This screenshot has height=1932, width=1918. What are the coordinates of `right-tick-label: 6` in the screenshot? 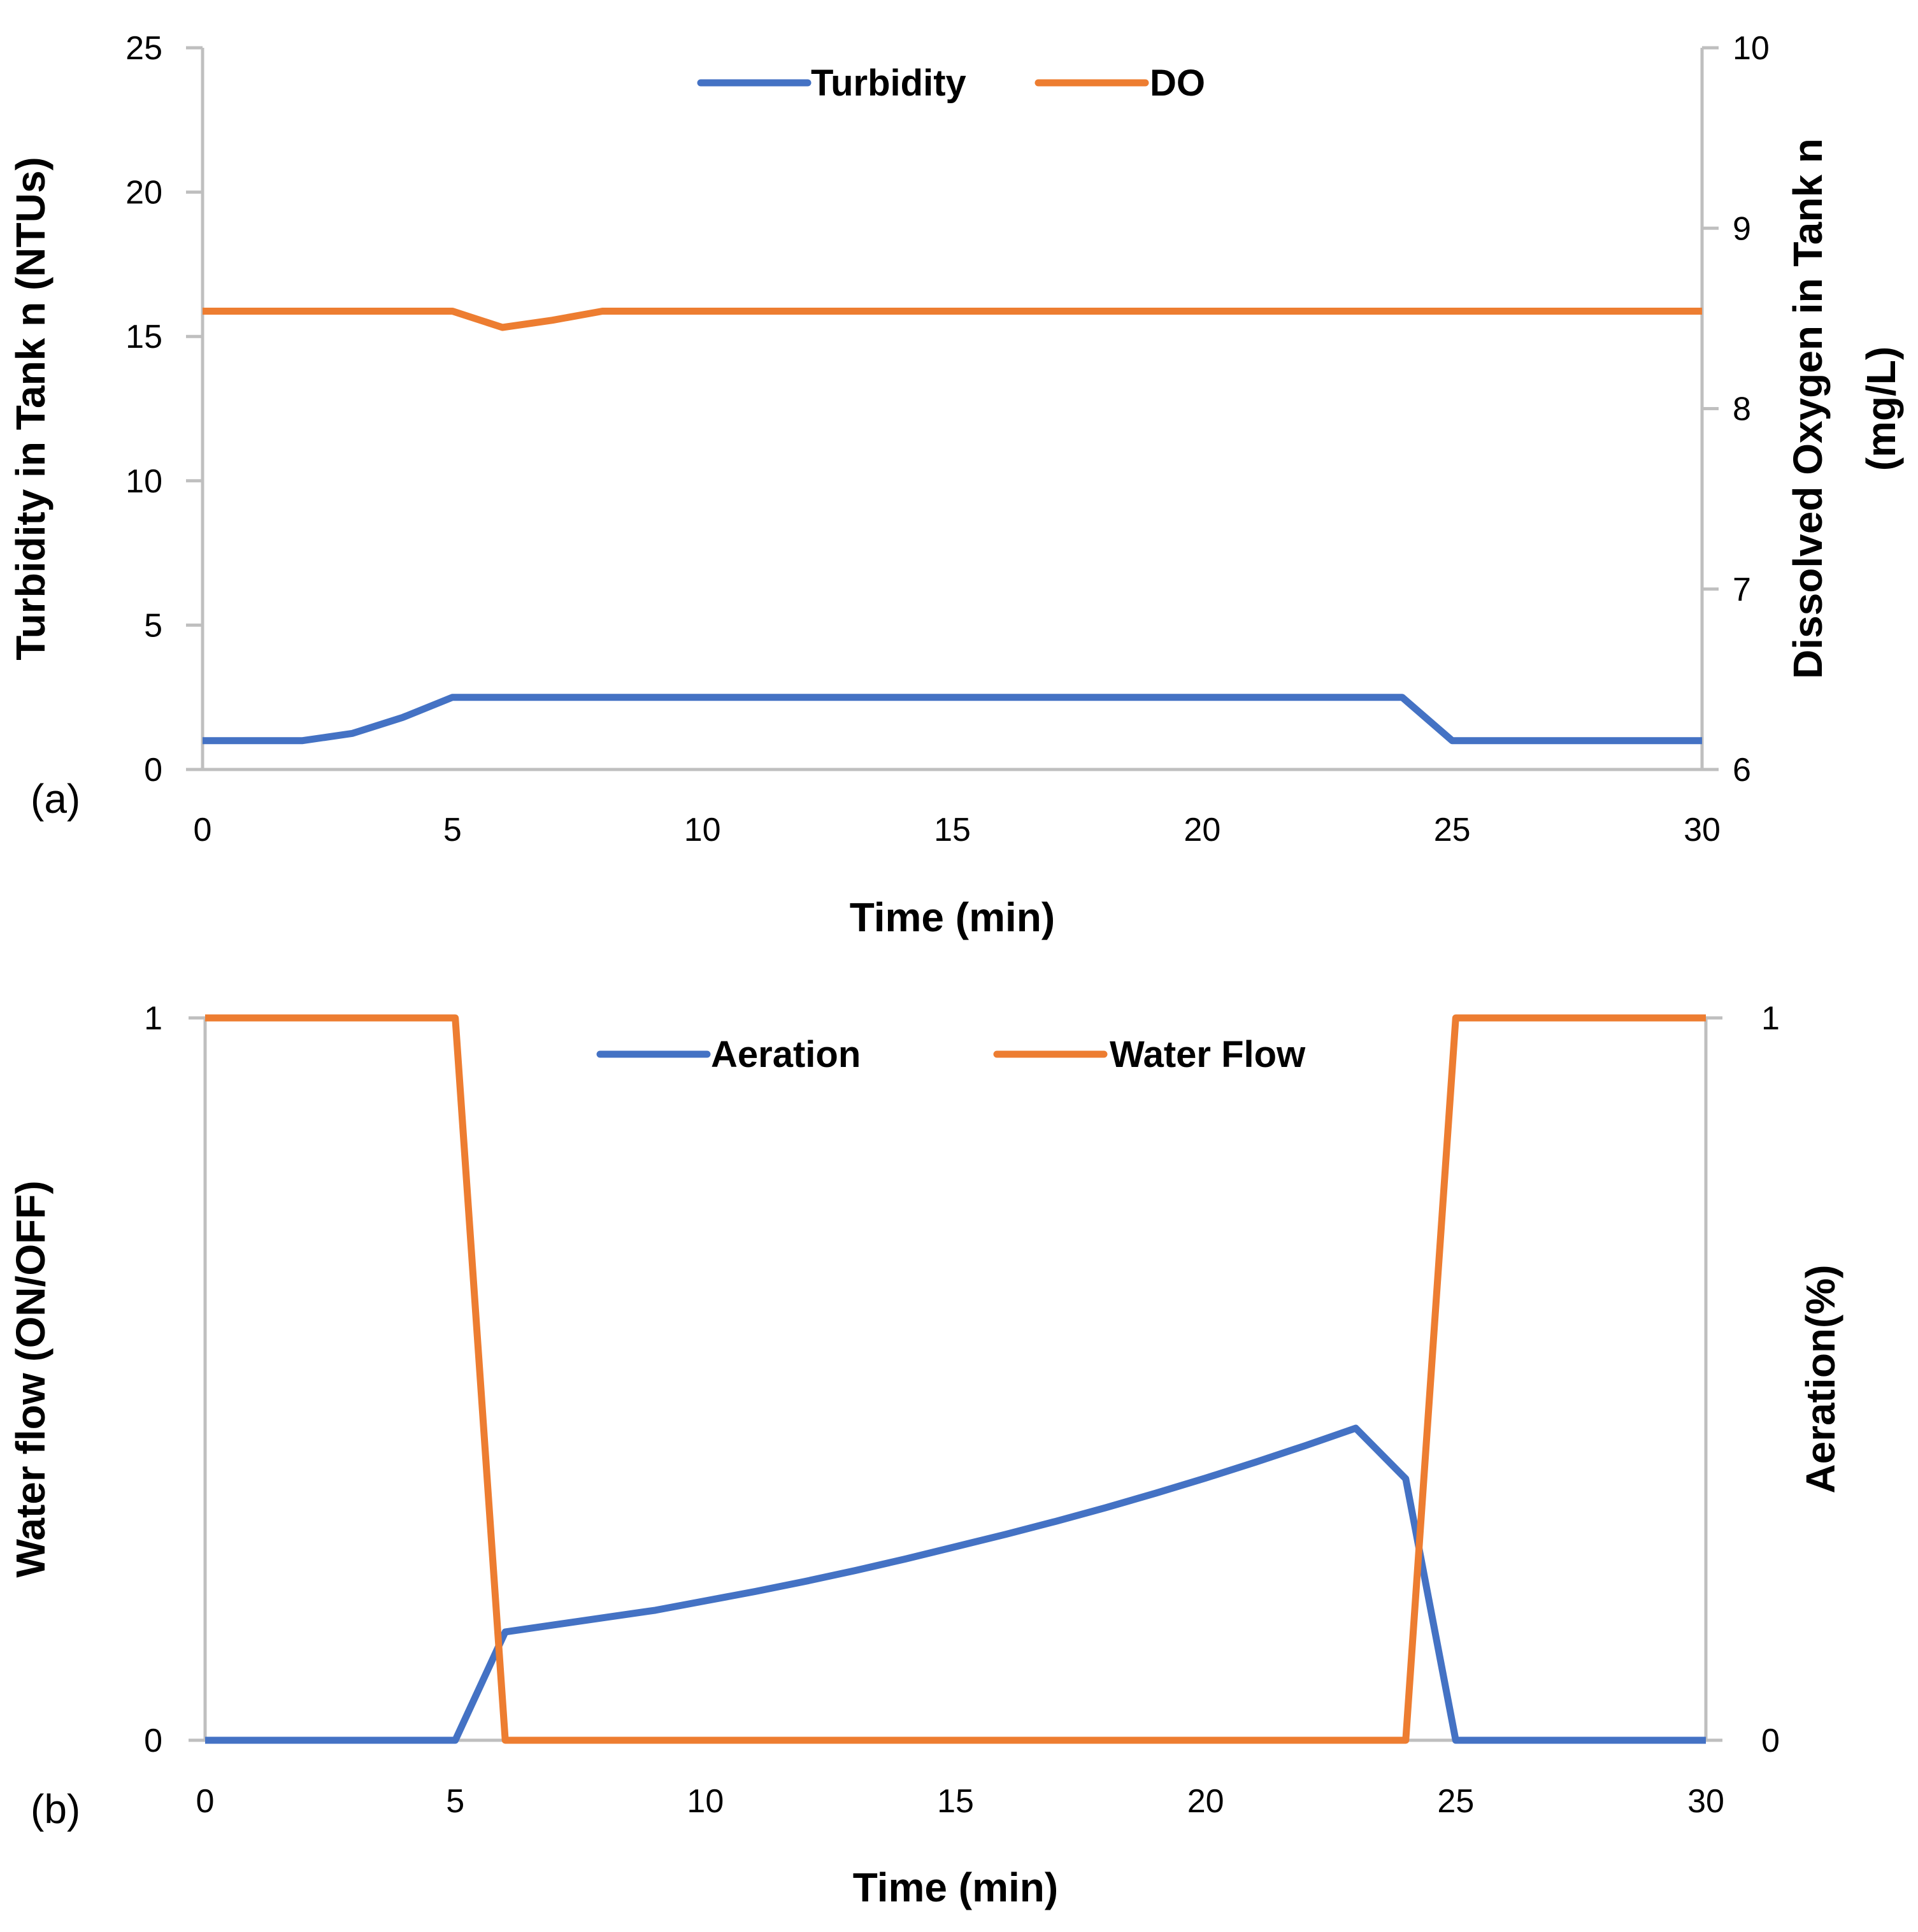 It's located at (1742, 771).